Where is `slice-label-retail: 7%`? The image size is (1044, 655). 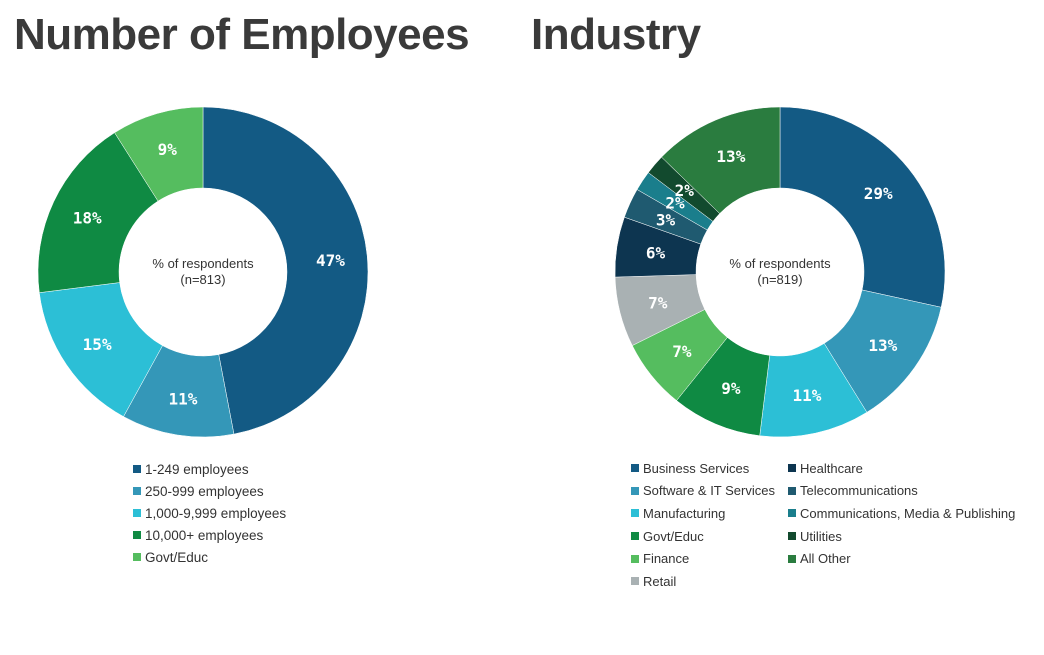
slice-label-retail: 7% is located at coordinates (658, 303).